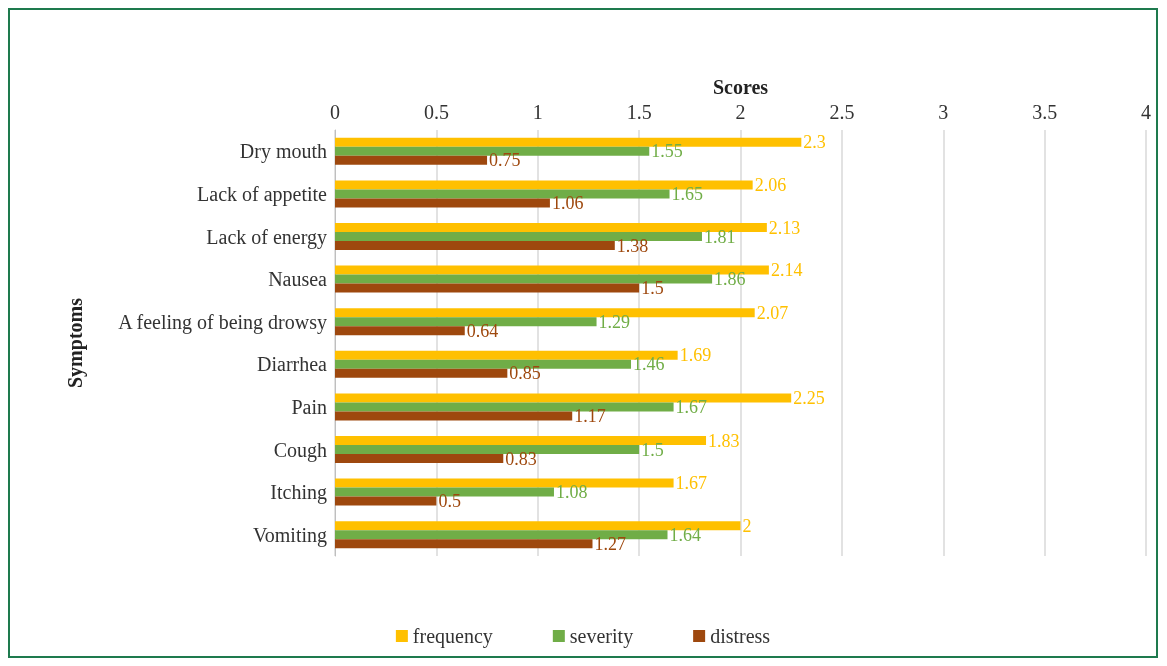 Image resolution: width=1167 pixels, height=666 pixels. I want to click on legend-label: distress, so click(740, 636).